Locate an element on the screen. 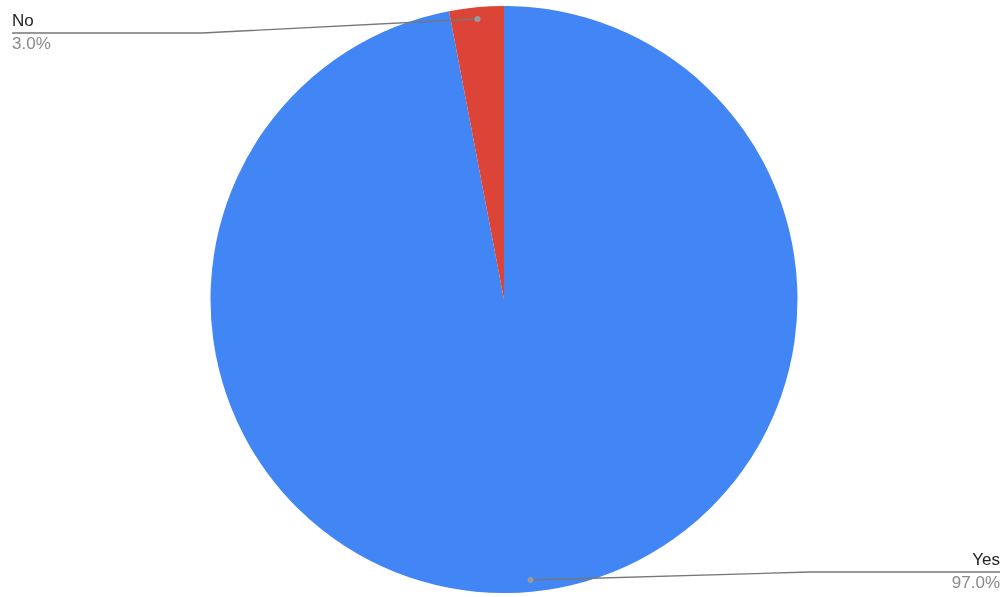  data-label: 3.0% is located at coordinates (31, 44).